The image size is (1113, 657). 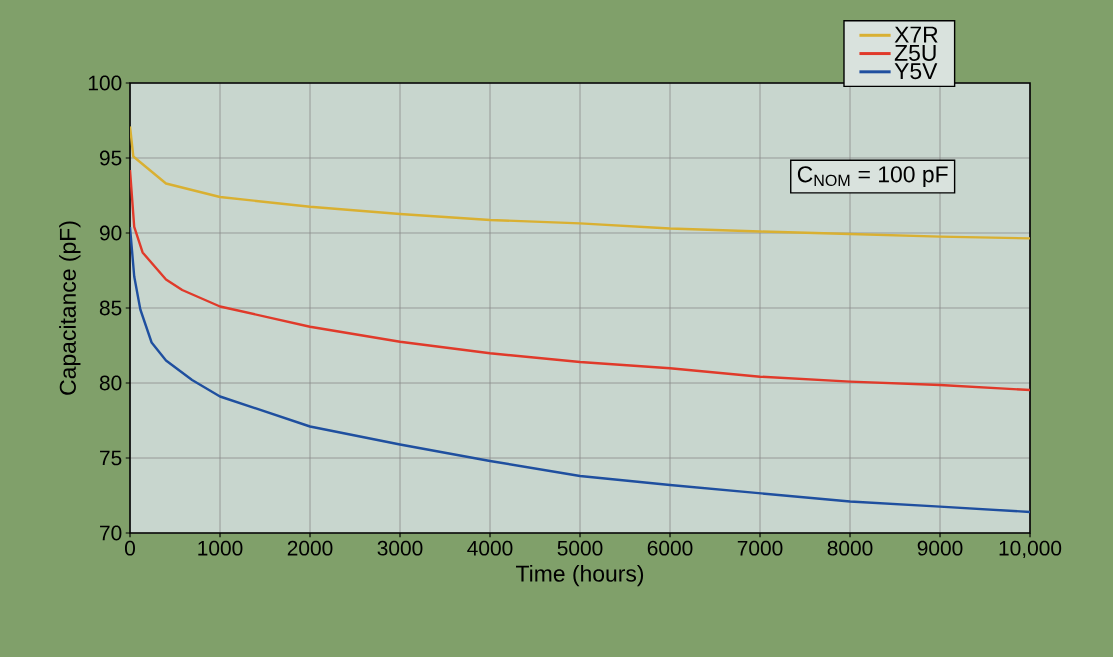 I want to click on y-tick-label: 75, so click(x=111, y=458).